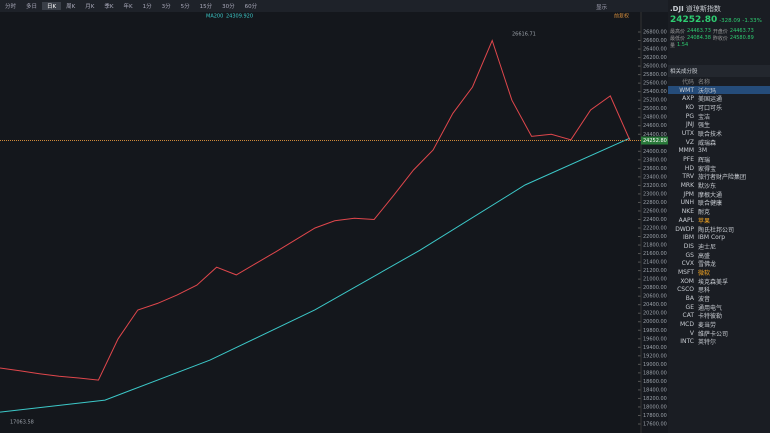 The image size is (770, 433). Describe the element at coordinates (185, 7) in the screenshot. I see `tab: 5分` at that location.